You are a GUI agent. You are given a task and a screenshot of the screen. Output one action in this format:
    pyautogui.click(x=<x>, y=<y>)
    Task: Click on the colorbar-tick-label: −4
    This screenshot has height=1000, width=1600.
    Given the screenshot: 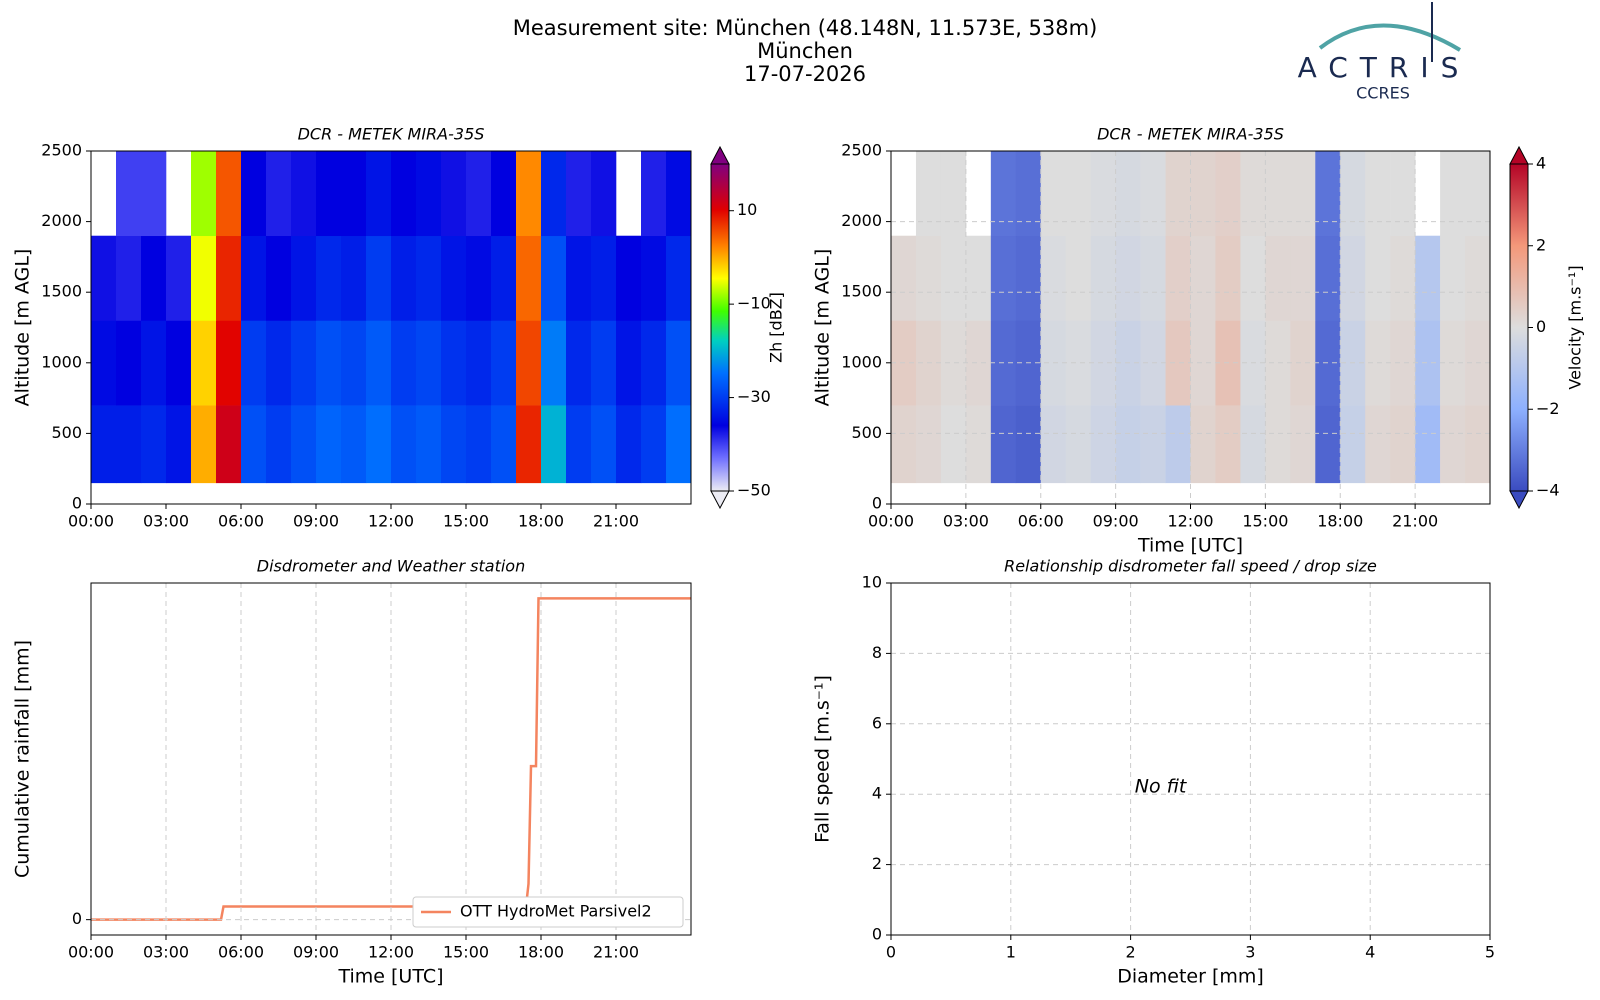 What is the action you would take?
    pyautogui.click(x=1548, y=490)
    